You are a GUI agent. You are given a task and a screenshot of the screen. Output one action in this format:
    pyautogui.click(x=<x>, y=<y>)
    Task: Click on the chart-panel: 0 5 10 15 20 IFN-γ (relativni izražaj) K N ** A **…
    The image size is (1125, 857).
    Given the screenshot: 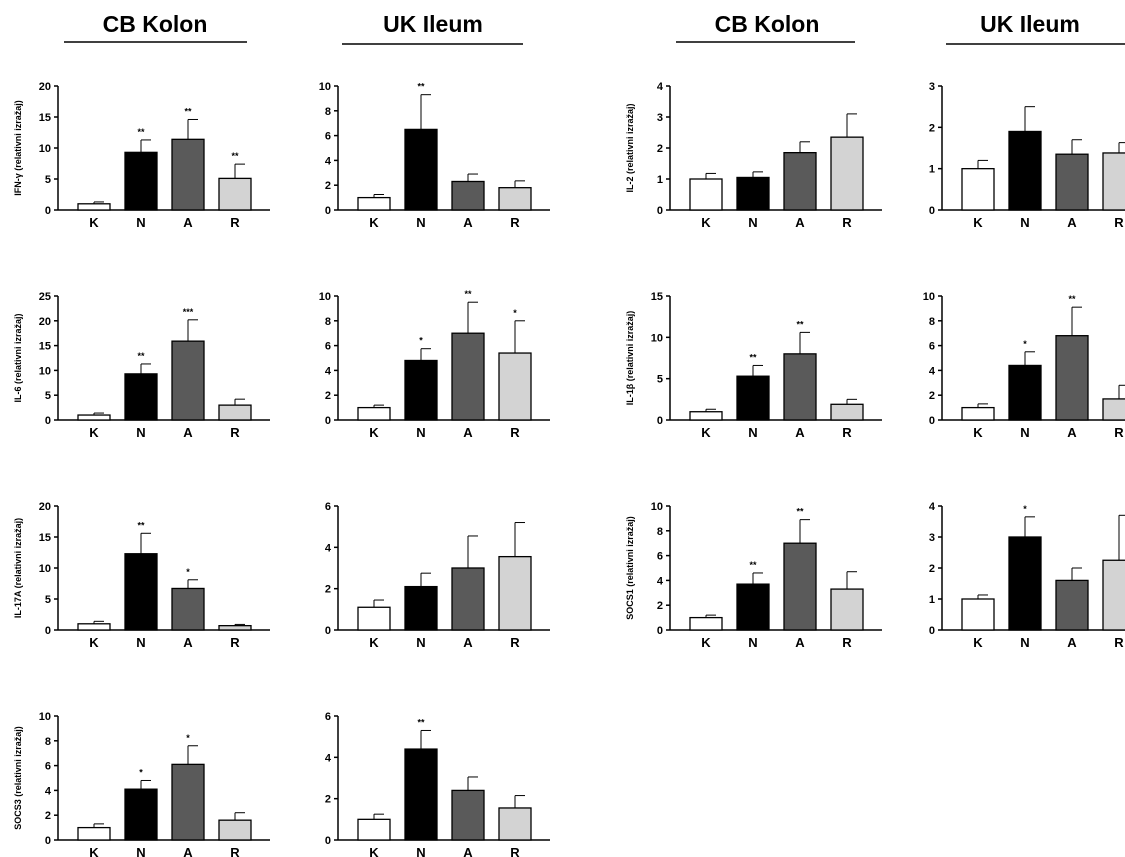 What is the action you would take?
    pyautogui.click(x=141, y=155)
    